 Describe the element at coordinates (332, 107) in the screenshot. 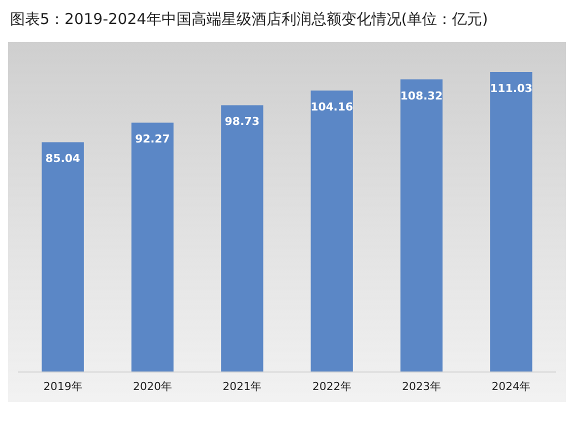

I see `data-label: 104.16` at that location.